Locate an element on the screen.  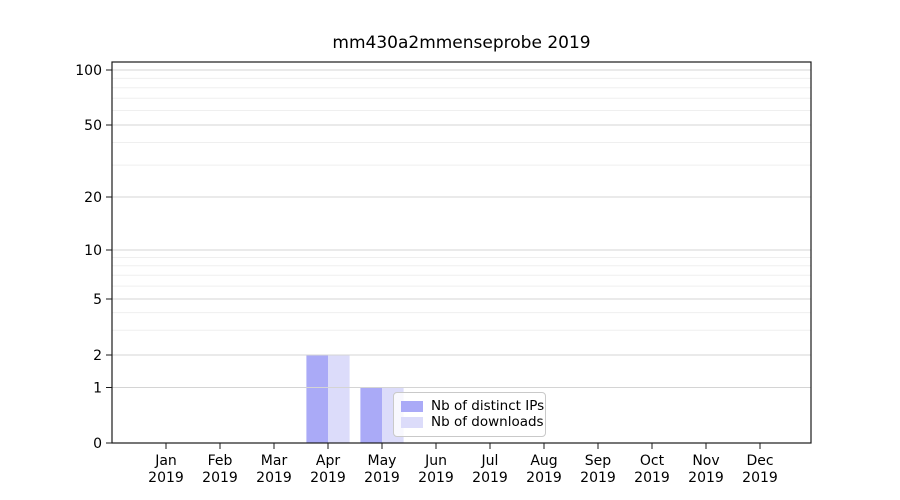
x-tick-label-month-oct: Oct is located at coordinates (652, 461).